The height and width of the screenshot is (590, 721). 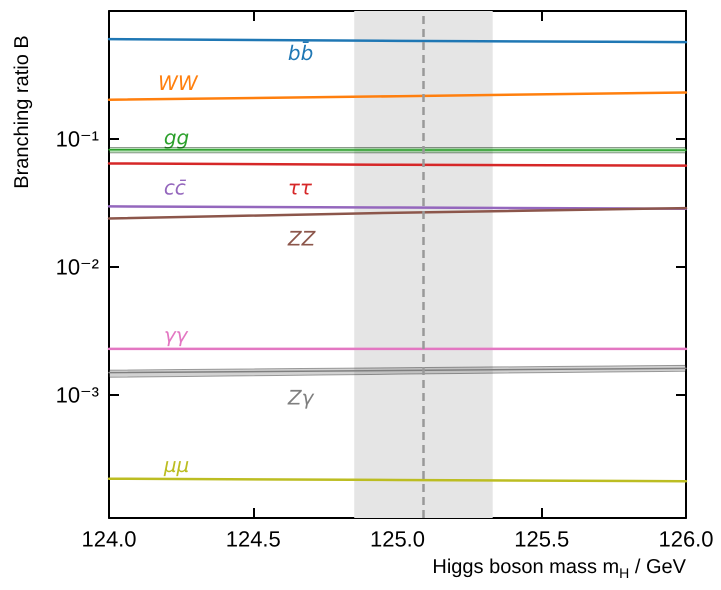 What do you see at coordinates (300, 397) in the screenshot?
I see `series-label: Zγ` at bounding box center [300, 397].